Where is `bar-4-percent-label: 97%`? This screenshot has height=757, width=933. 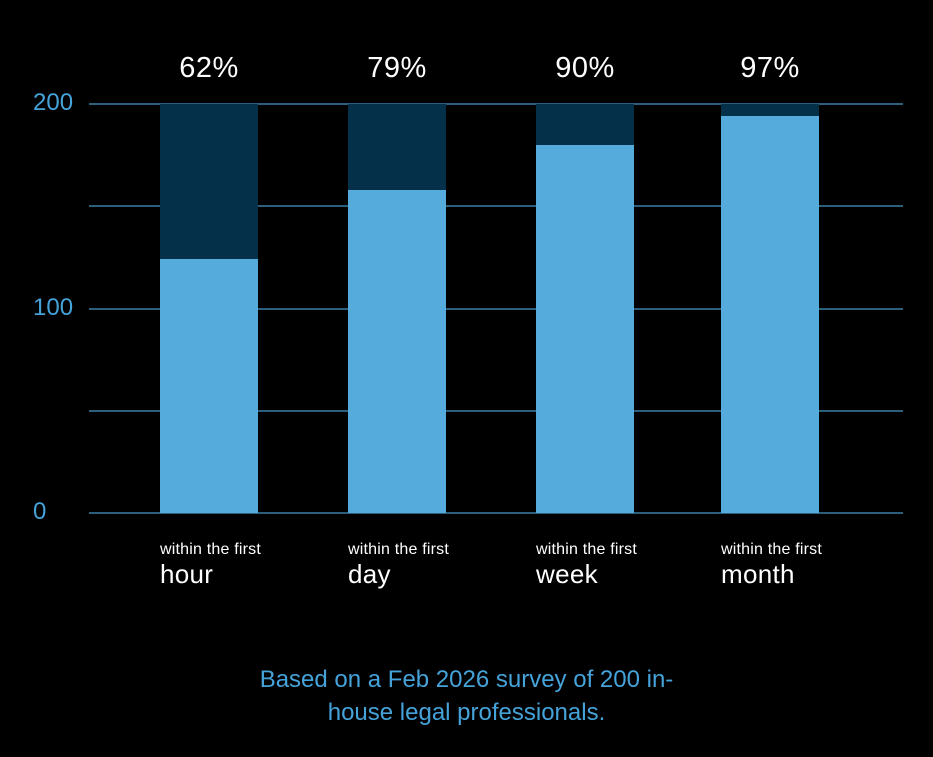
bar-4-percent-label: 97% is located at coordinates (770, 68).